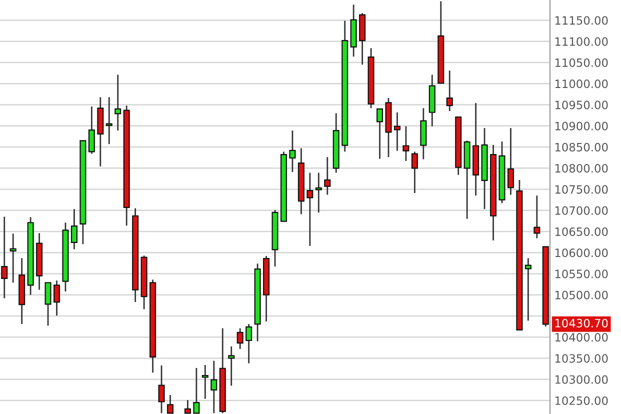 Image resolution: width=621 pixels, height=414 pixels. What do you see at coordinates (581, 210) in the screenshot?
I see `y-tick-label: 10700.00` at bounding box center [581, 210].